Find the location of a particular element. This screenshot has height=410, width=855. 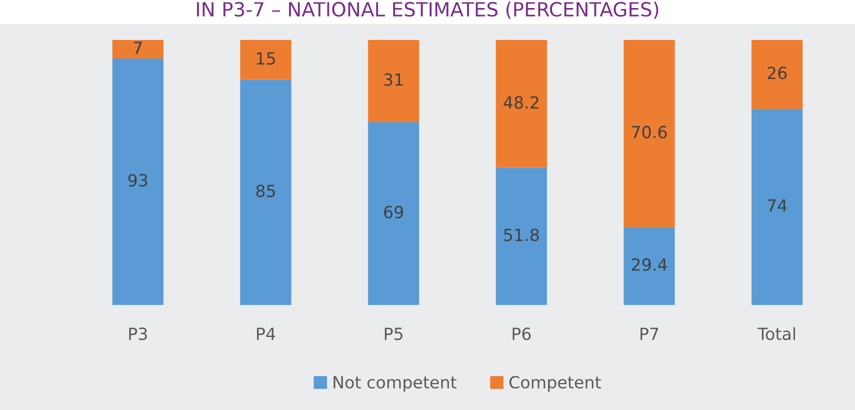

data-label: 70.6 is located at coordinates (649, 132).